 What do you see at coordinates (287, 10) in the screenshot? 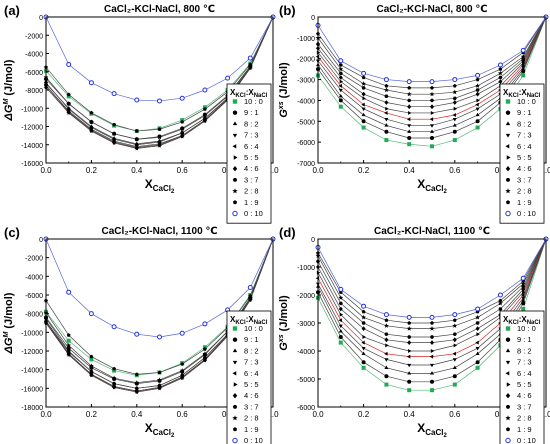
I see `panel-label: (b)` at bounding box center [287, 10].